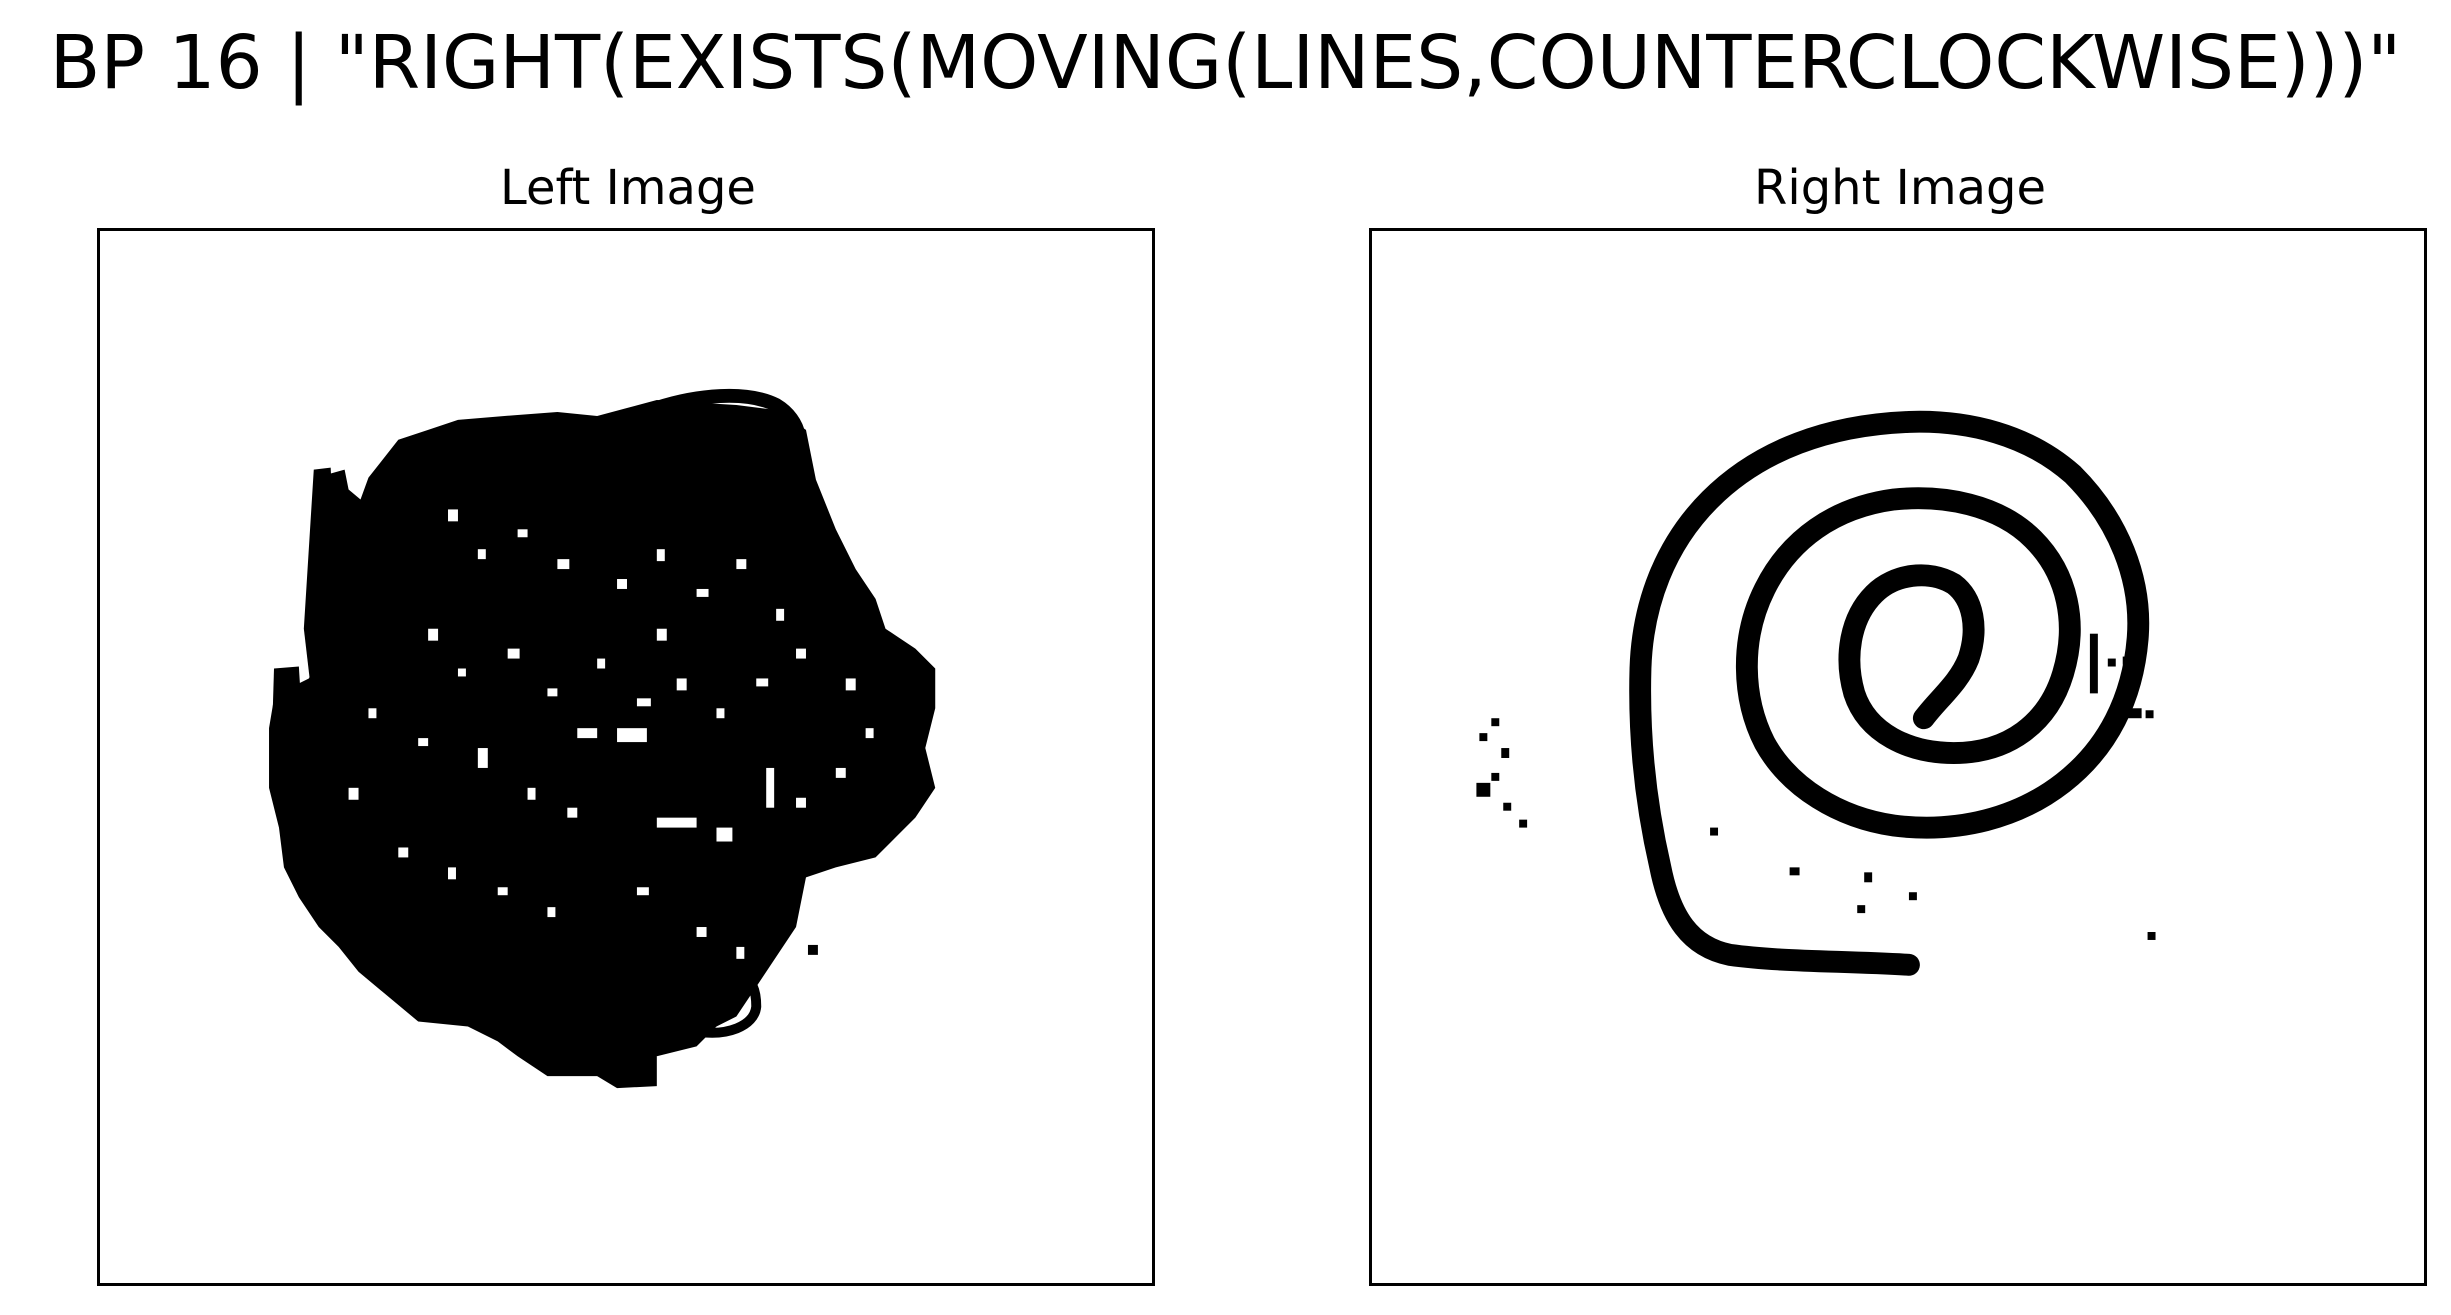 The image size is (2451, 1315). Describe the element at coordinates (1900, 188) in the screenshot. I see `right-image-label: Right Image` at that location.